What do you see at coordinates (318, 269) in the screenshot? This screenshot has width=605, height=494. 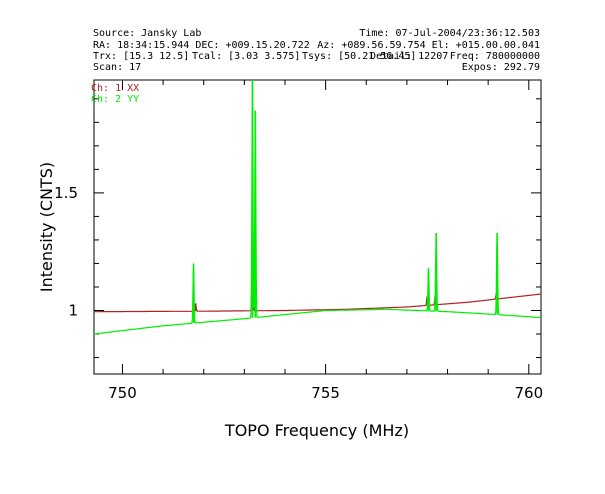 I see `series-line-xx` at bounding box center [318, 269].